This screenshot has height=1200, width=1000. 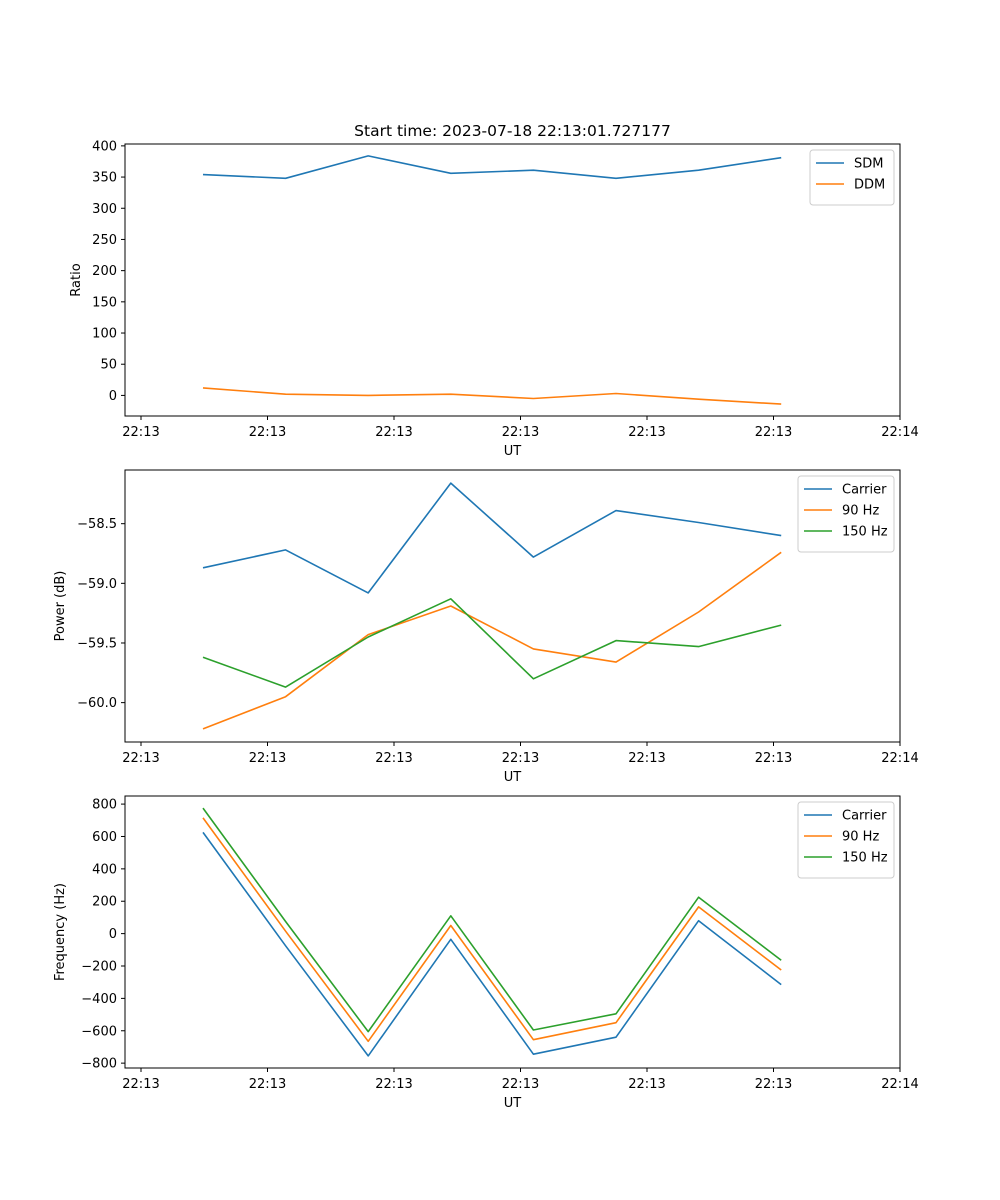 I want to click on y-tick-label: −58.5, so click(x=97, y=524).